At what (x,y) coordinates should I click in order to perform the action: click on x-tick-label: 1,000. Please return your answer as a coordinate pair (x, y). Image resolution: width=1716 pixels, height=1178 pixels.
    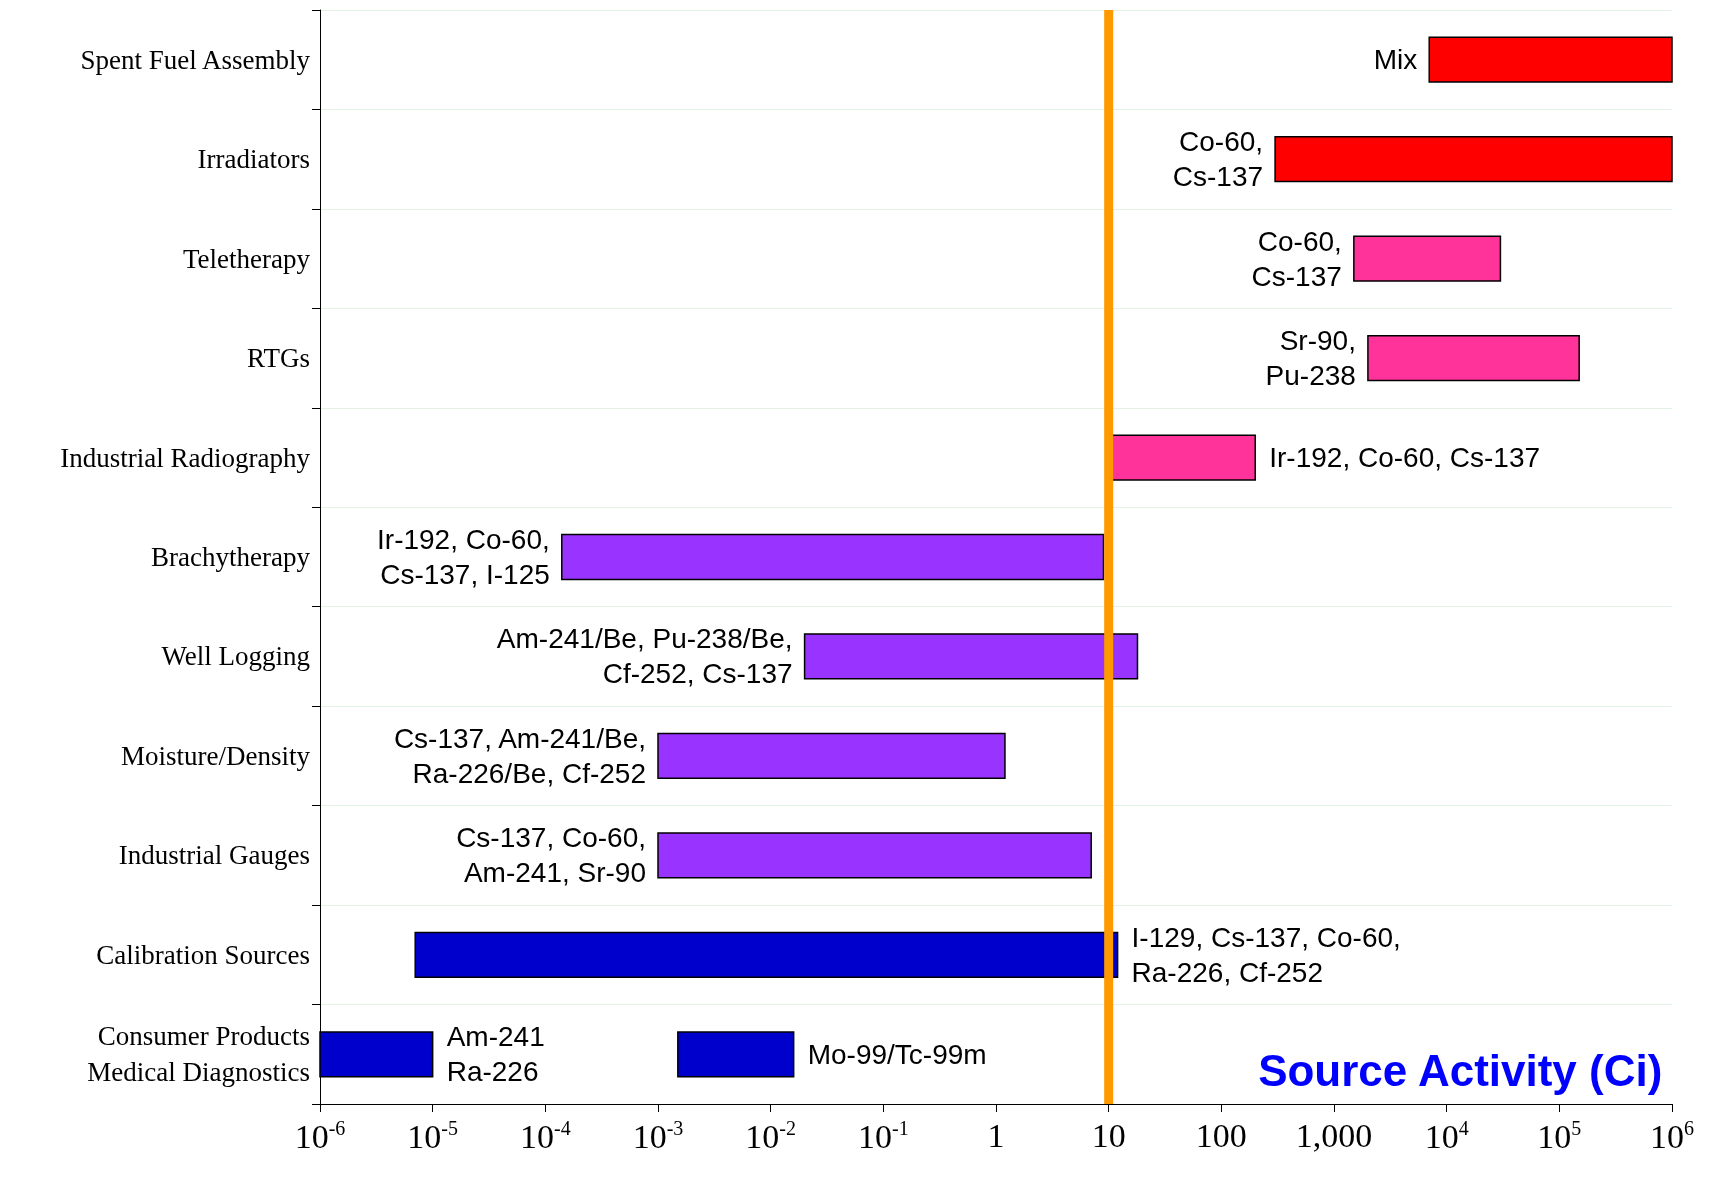
    Looking at the image, I should click on (1334, 1135).